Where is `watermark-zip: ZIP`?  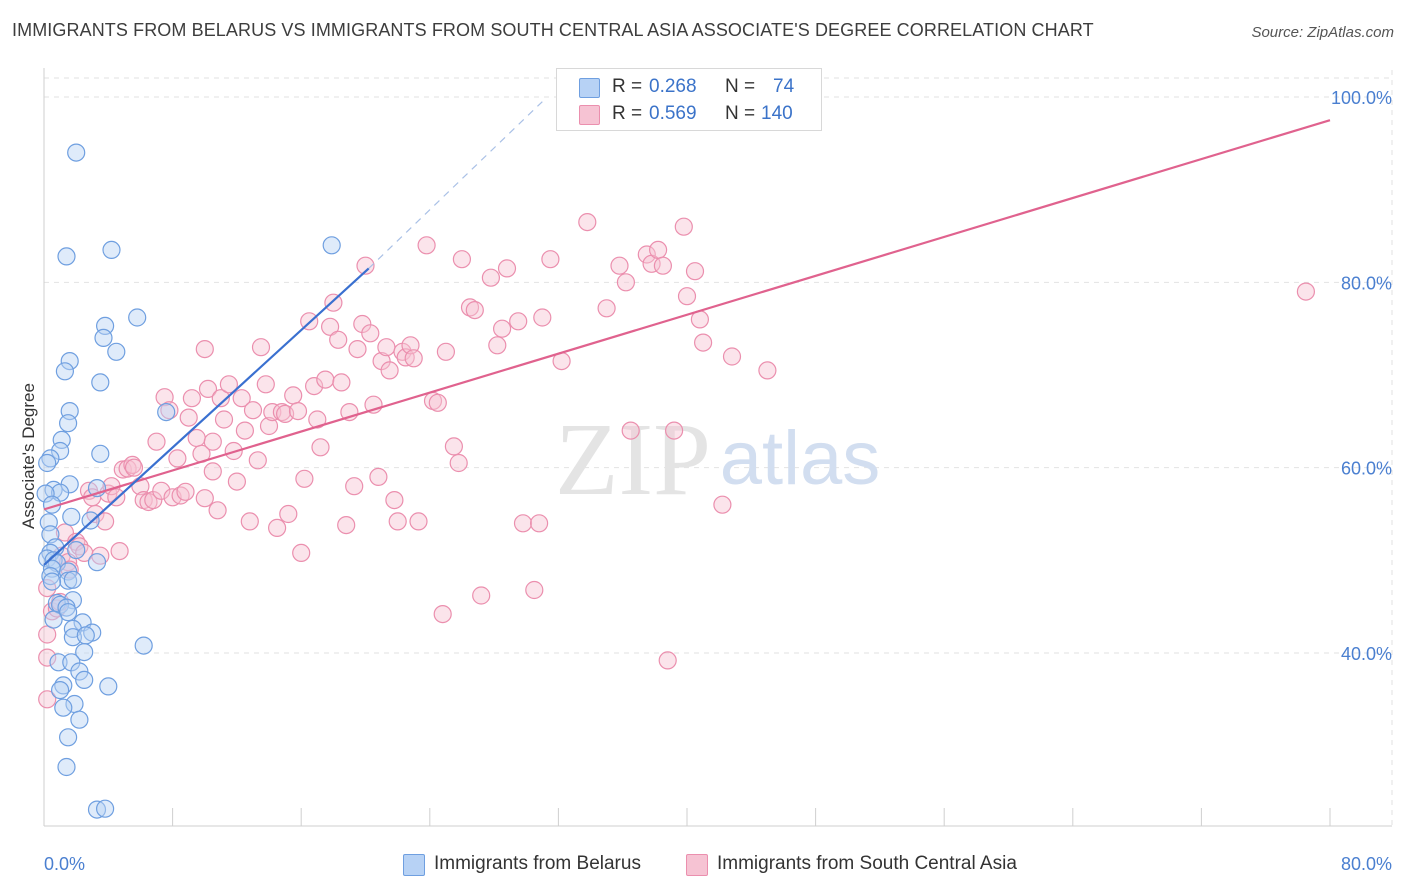 watermark-zip: ZIP is located at coordinates (633, 459).